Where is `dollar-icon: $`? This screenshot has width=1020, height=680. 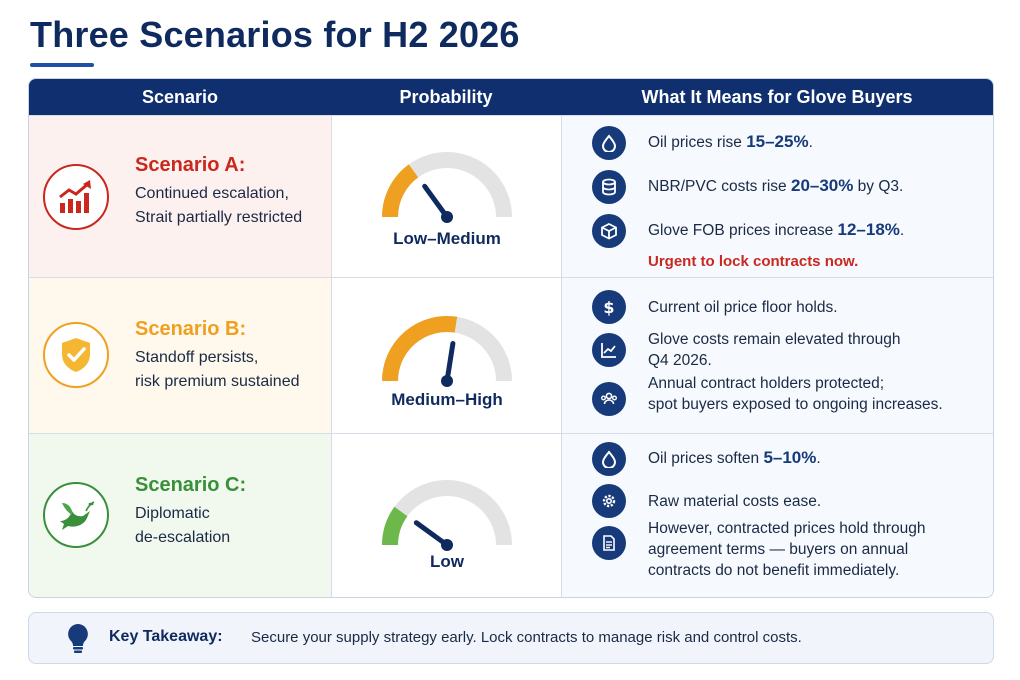 dollar-icon: $ is located at coordinates (609, 307).